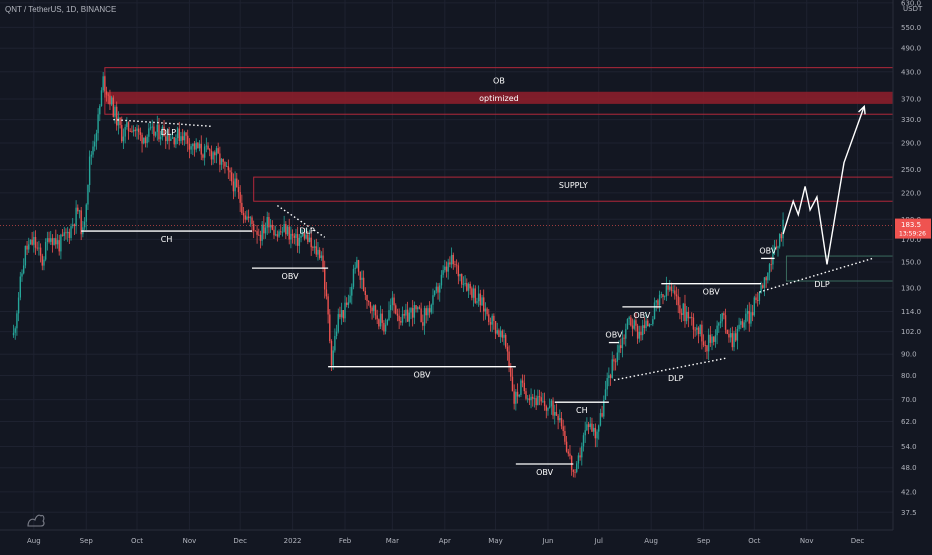 The height and width of the screenshot is (555, 932). Describe the element at coordinates (499, 98) in the screenshot. I see `zone-label-optimized: optimized` at that location.